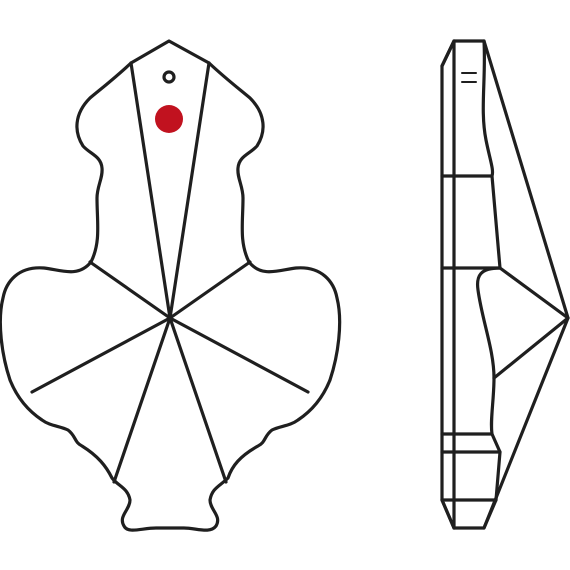 The height and width of the screenshot is (570, 570). I want to click on mounting-hole, so click(169, 77).